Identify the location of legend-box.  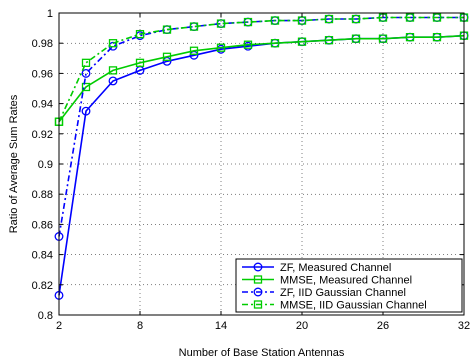
(349, 285).